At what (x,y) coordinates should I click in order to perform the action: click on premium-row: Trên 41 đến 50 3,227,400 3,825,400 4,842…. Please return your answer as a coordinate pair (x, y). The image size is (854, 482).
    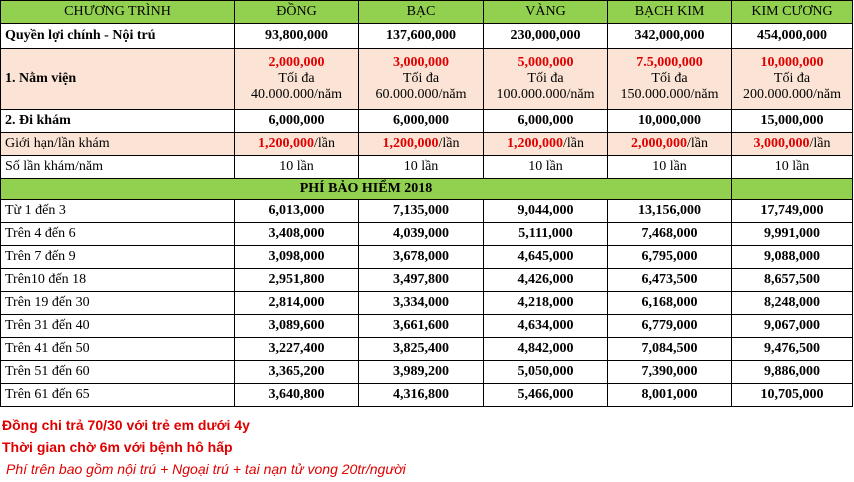
    Looking at the image, I should click on (426, 349).